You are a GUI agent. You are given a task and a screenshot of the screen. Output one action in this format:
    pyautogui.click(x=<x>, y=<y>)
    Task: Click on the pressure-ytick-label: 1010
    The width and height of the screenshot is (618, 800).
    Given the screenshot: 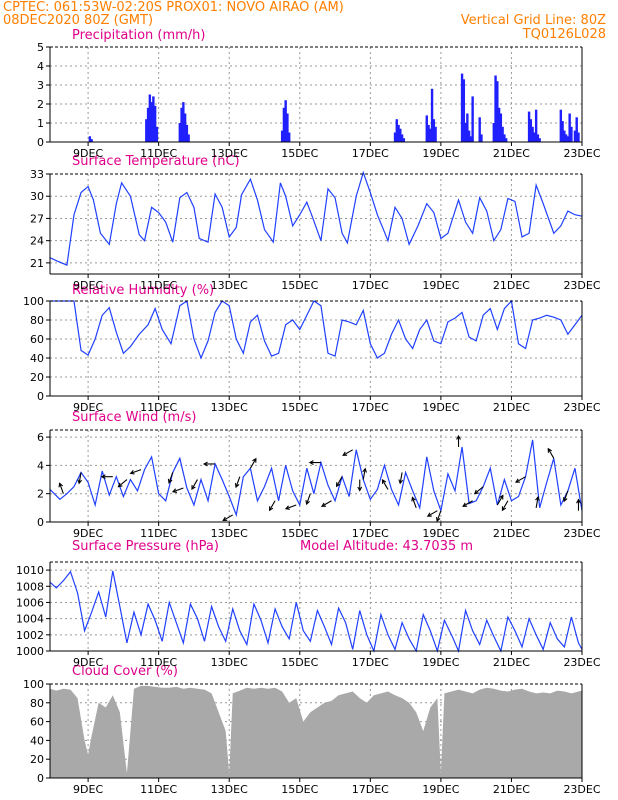 What is the action you would take?
    pyautogui.click(x=30, y=570)
    